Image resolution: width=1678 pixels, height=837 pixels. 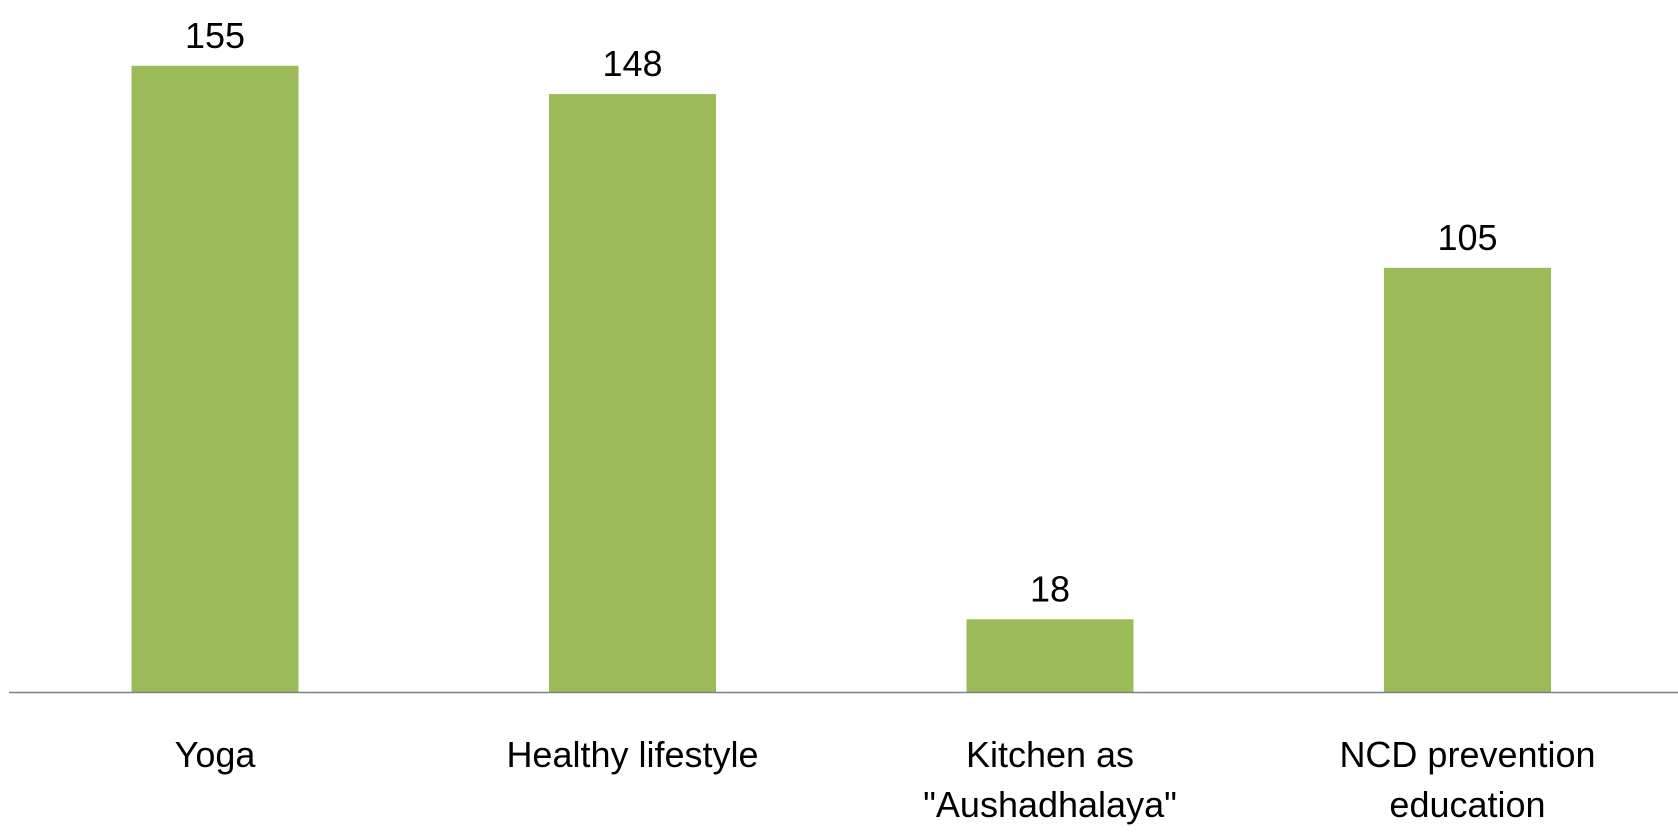 What do you see at coordinates (632, 63) in the screenshot?
I see `value-label: 148` at bounding box center [632, 63].